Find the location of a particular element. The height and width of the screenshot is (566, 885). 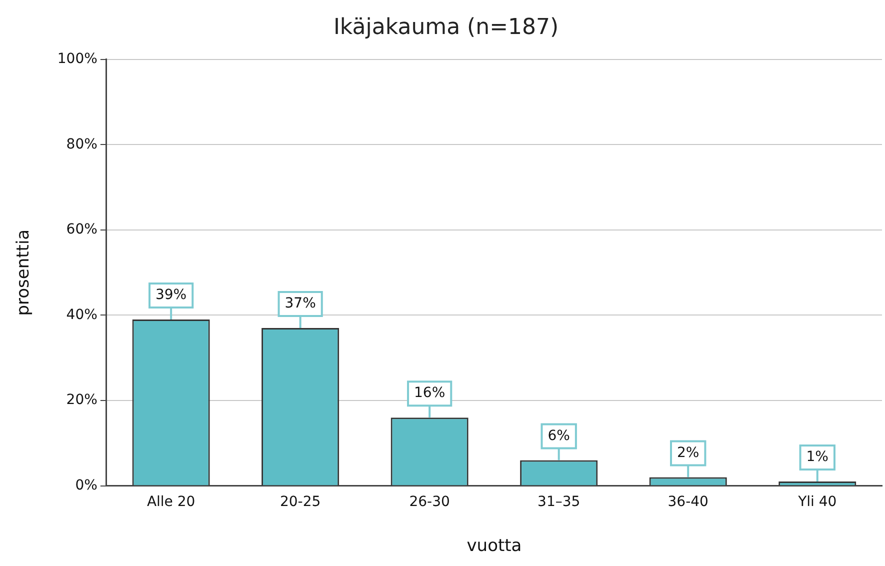

y-tick-label: 60% is located at coordinates (82, 230).